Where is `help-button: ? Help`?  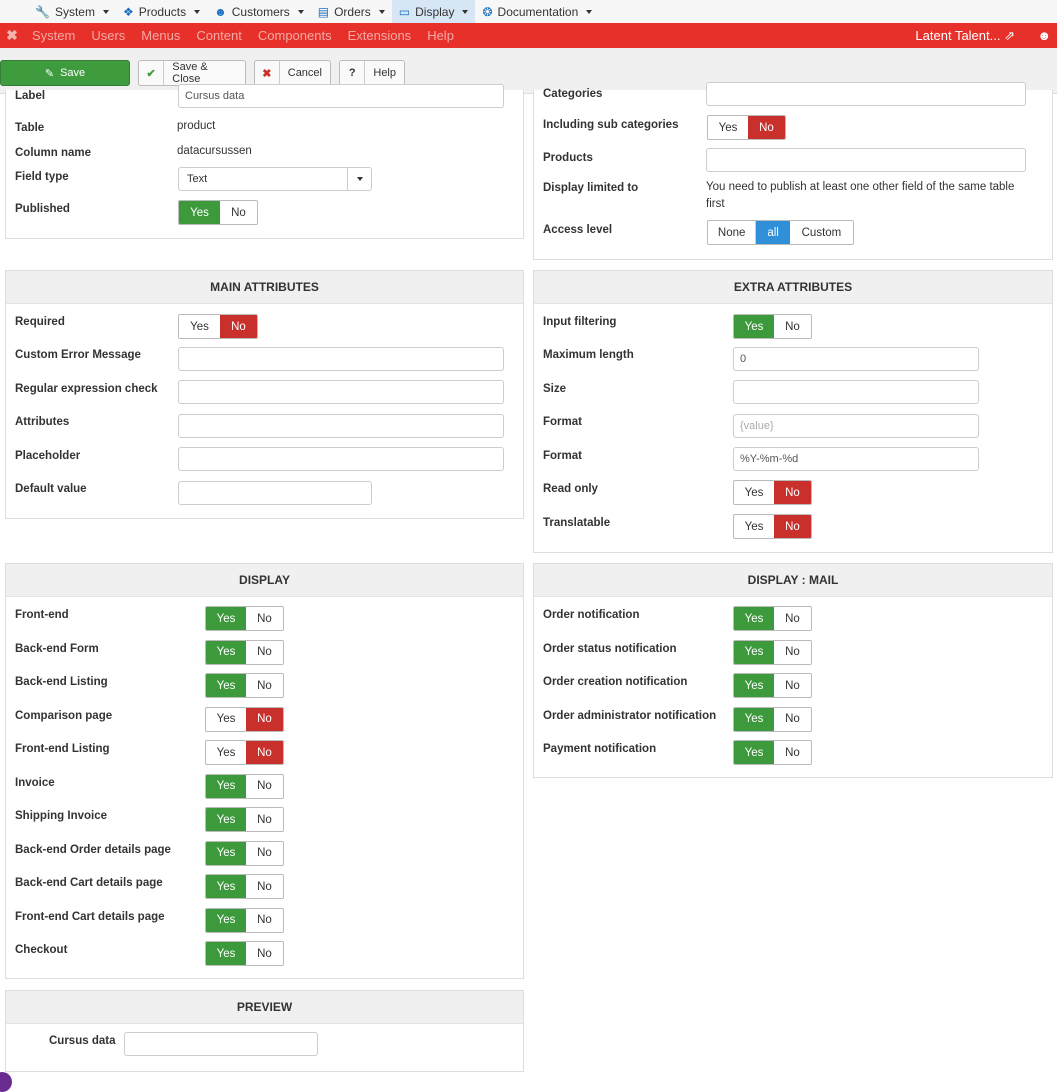
help-button: ? Help is located at coordinates (372, 73).